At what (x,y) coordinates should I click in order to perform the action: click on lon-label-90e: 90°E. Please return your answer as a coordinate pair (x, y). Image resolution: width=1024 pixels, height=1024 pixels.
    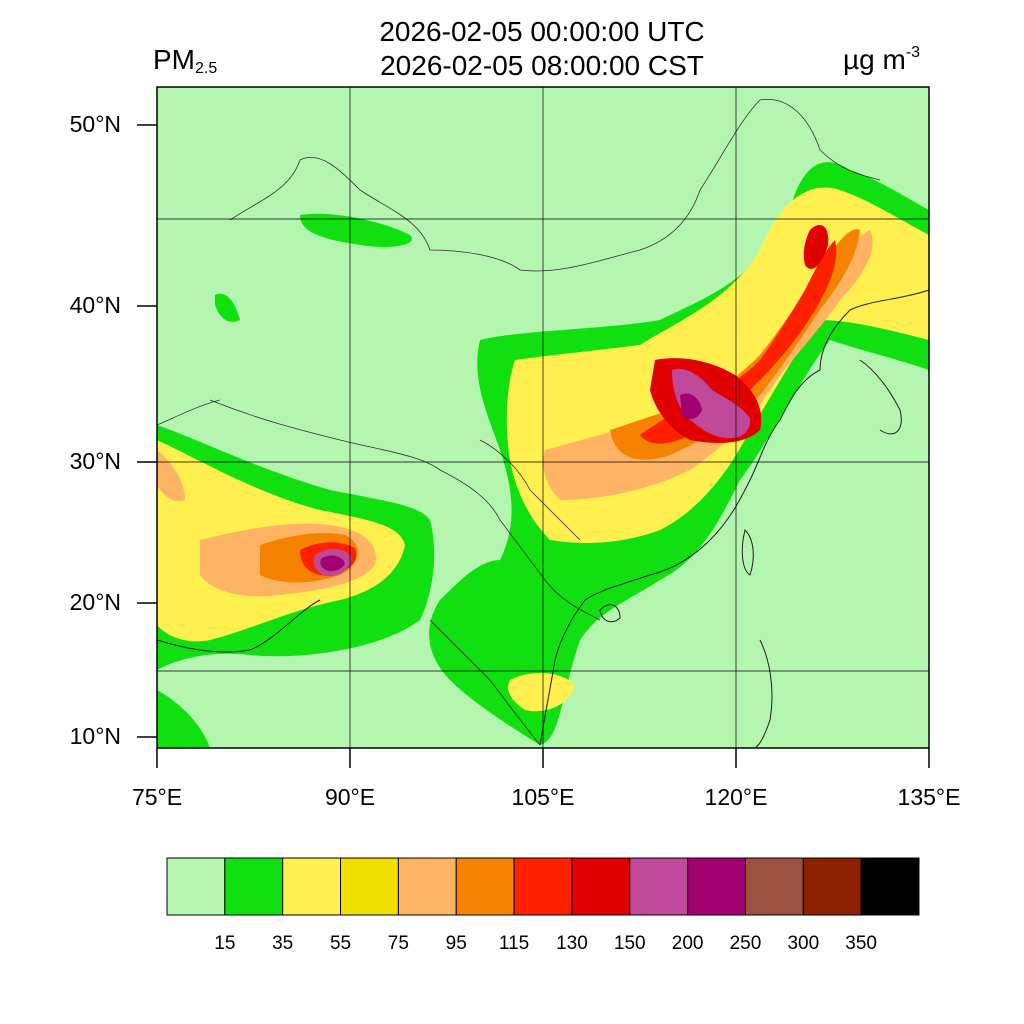
    Looking at the image, I should click on (350, 797).